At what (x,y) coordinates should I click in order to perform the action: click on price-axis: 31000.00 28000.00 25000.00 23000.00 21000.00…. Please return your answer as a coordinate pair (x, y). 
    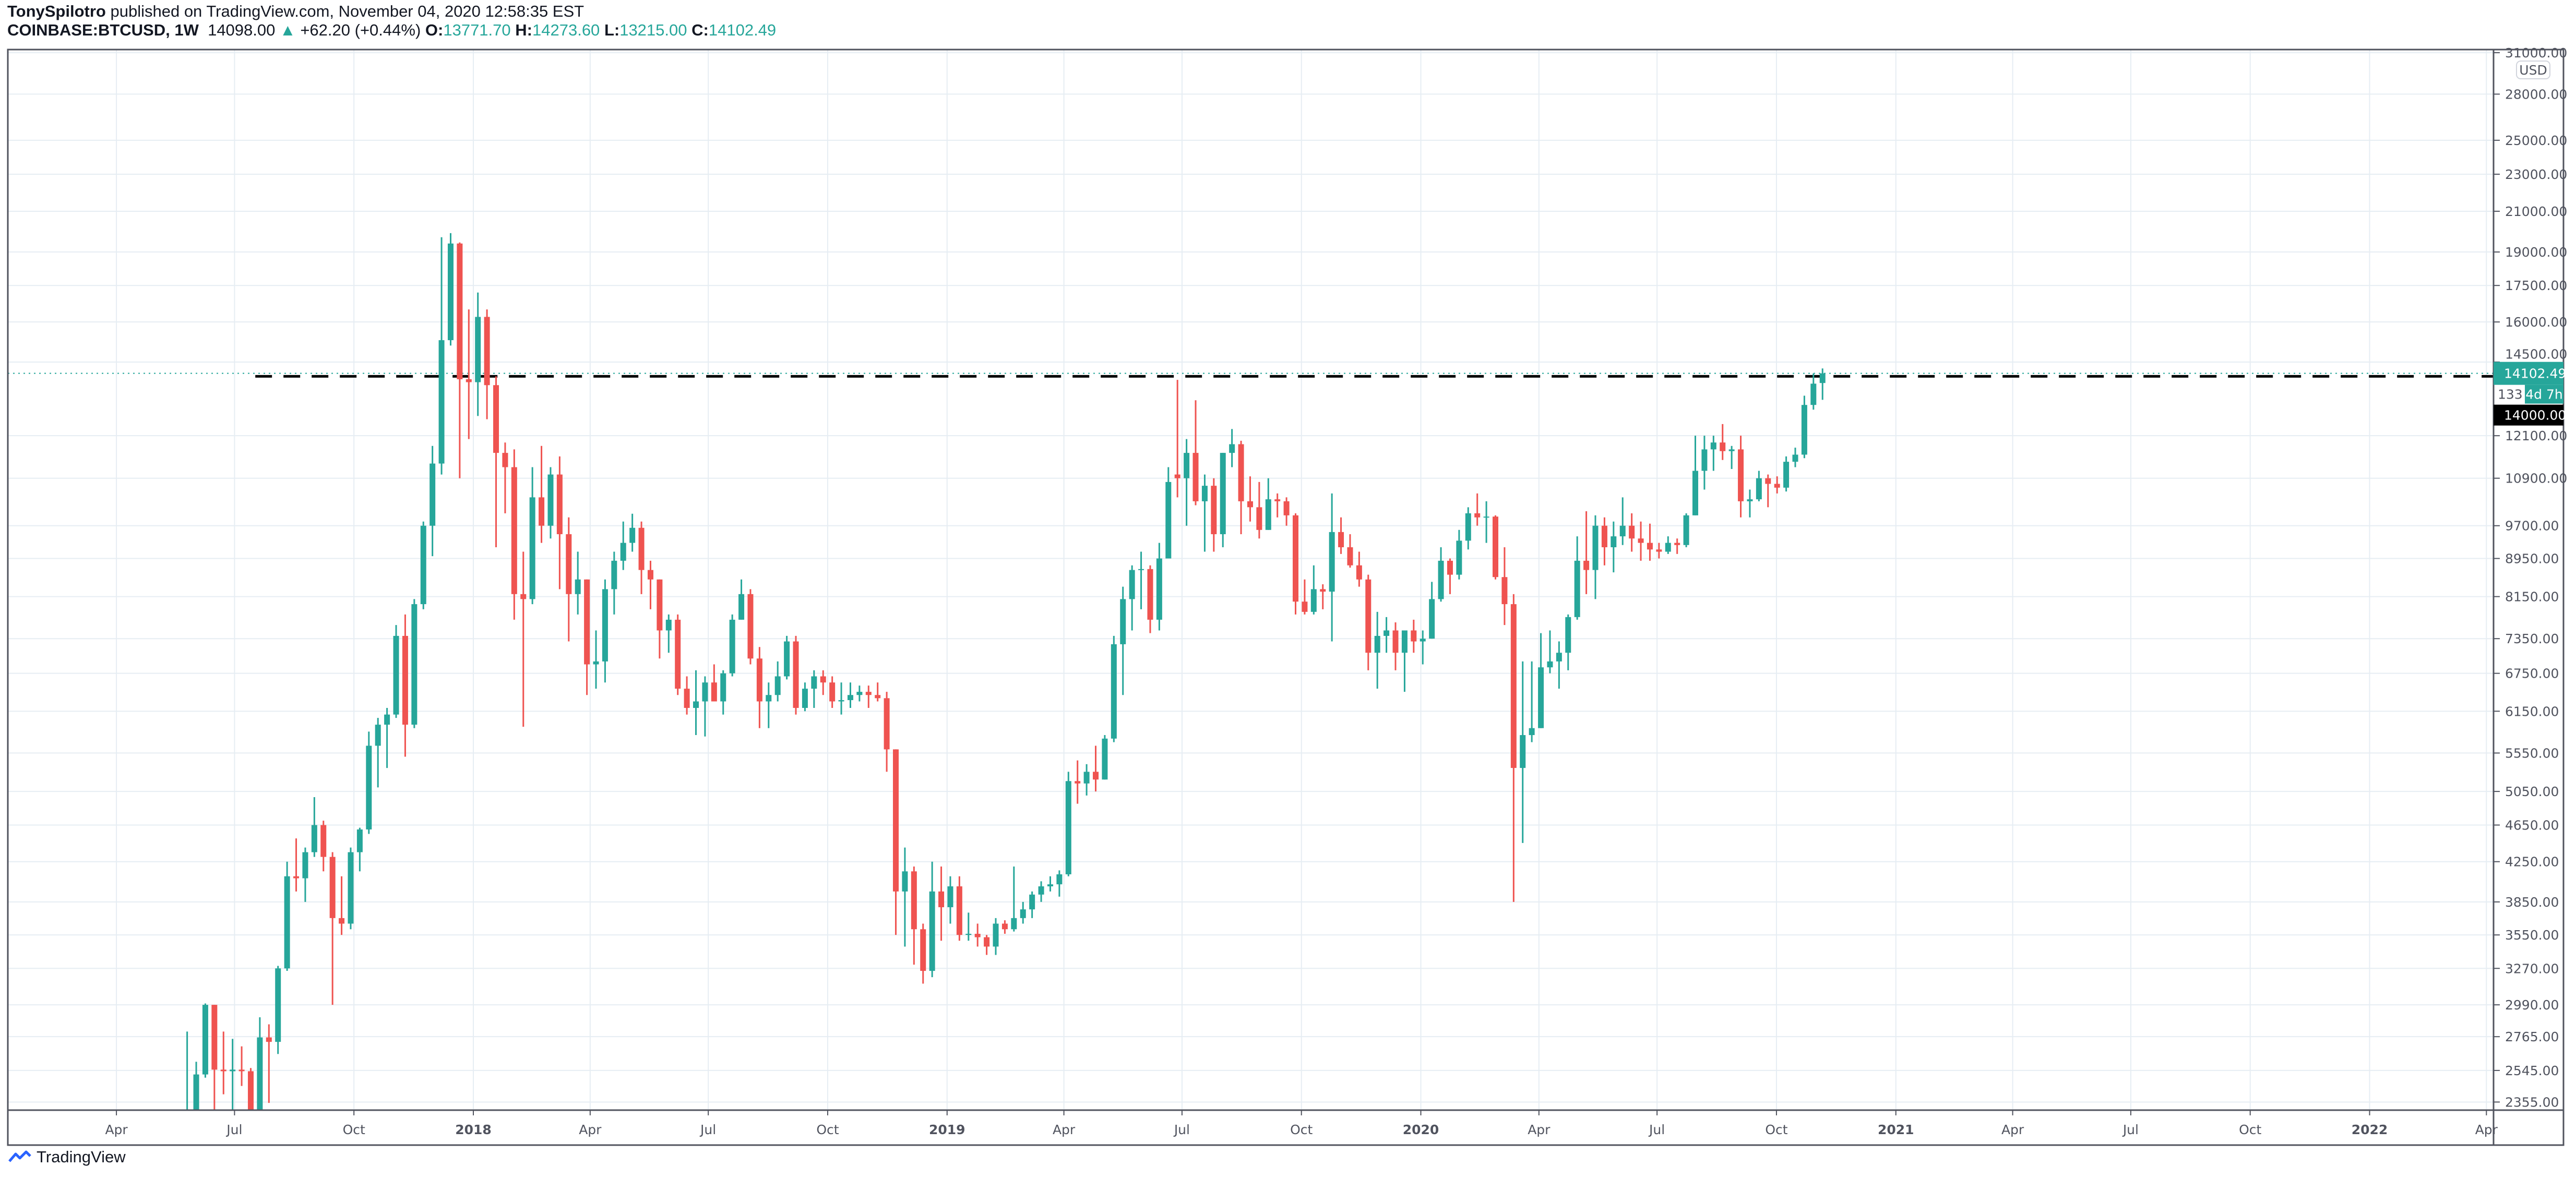
    Looking at the image, I should click on (2530, 578).